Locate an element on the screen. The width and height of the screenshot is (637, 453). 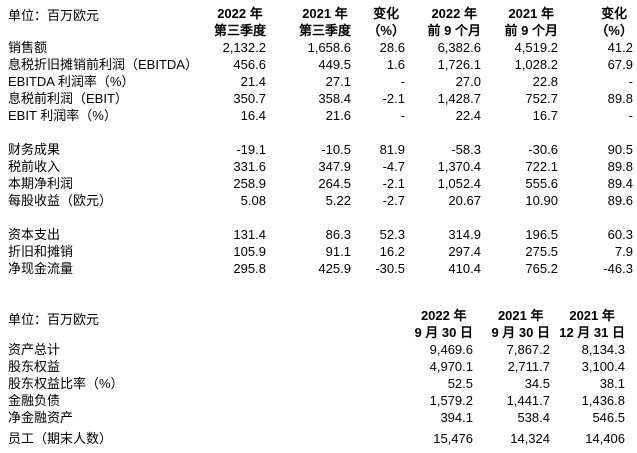
cell-value: 28.6 is located at coordinates (392, 47).